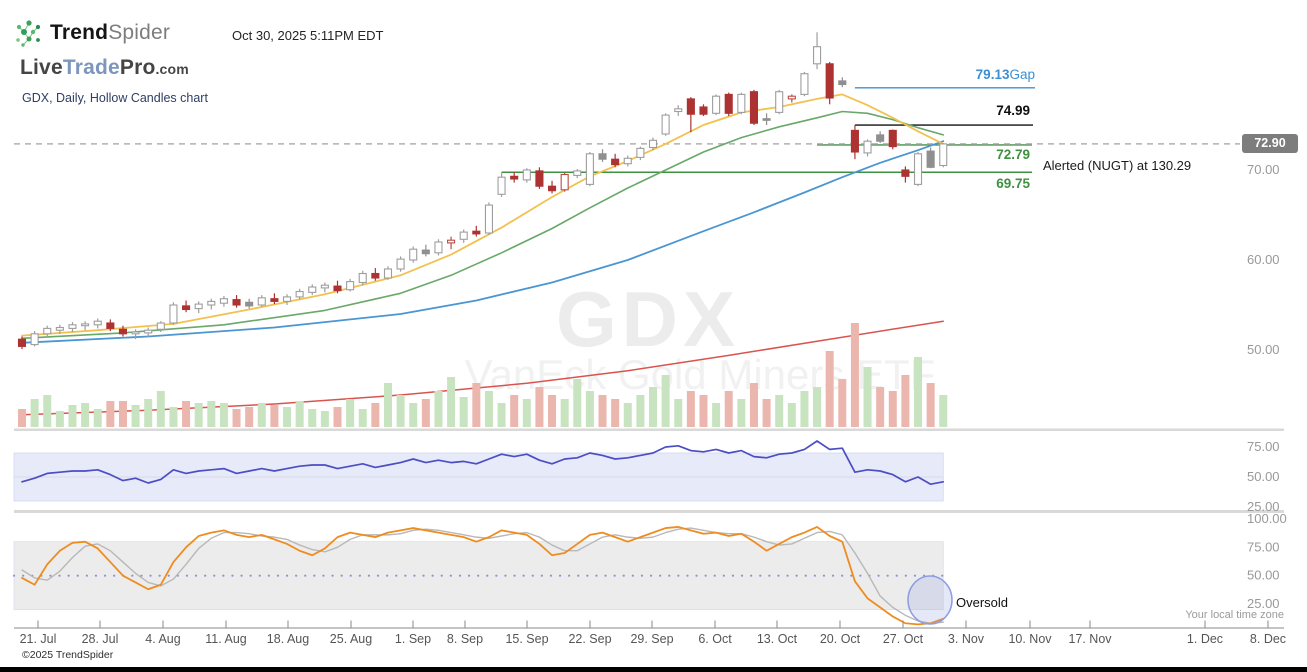 Image resolution: width=1307 pixels, height=672 pixels. I want to click on chart-timestamp: Oct 30, 2025 5:11PM EDT, so click(308, 35).